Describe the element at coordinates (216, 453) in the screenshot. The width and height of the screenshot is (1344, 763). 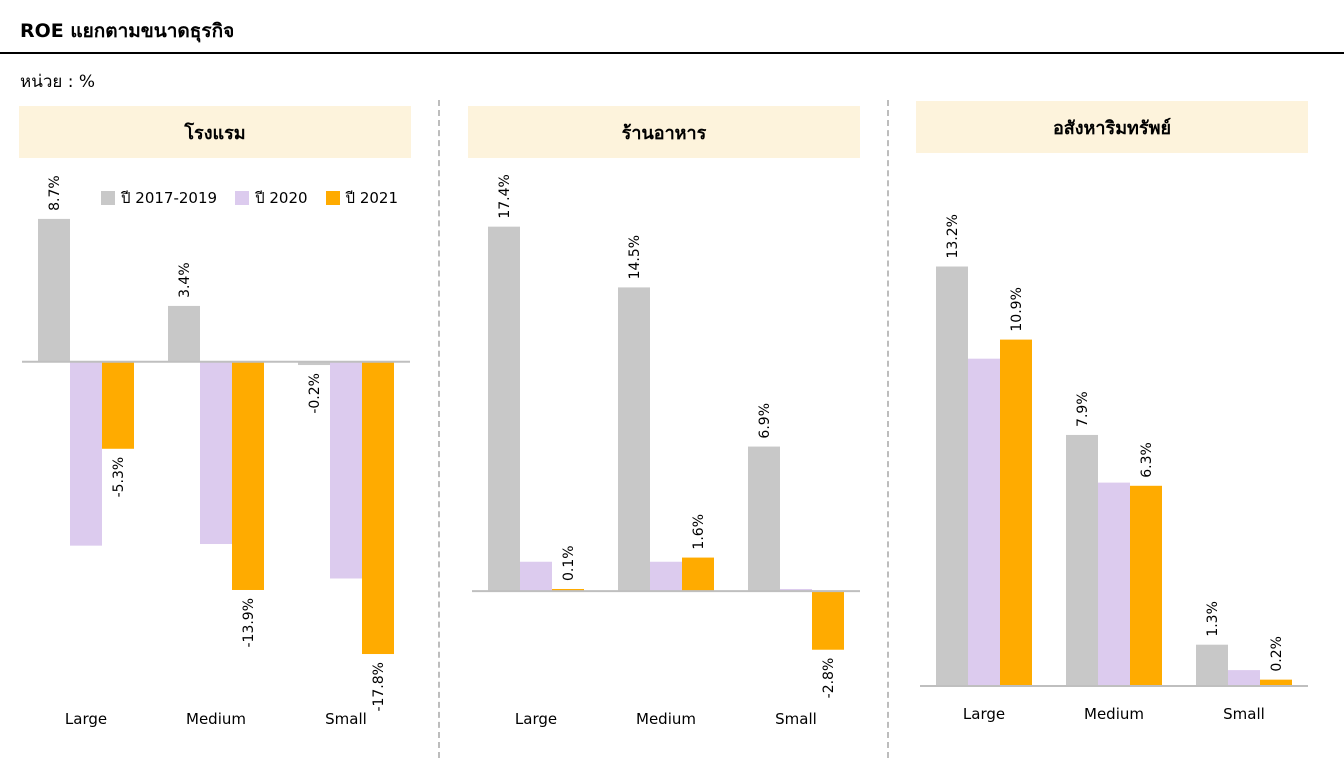
I see `bar-hotel-medium-2020` at that location.